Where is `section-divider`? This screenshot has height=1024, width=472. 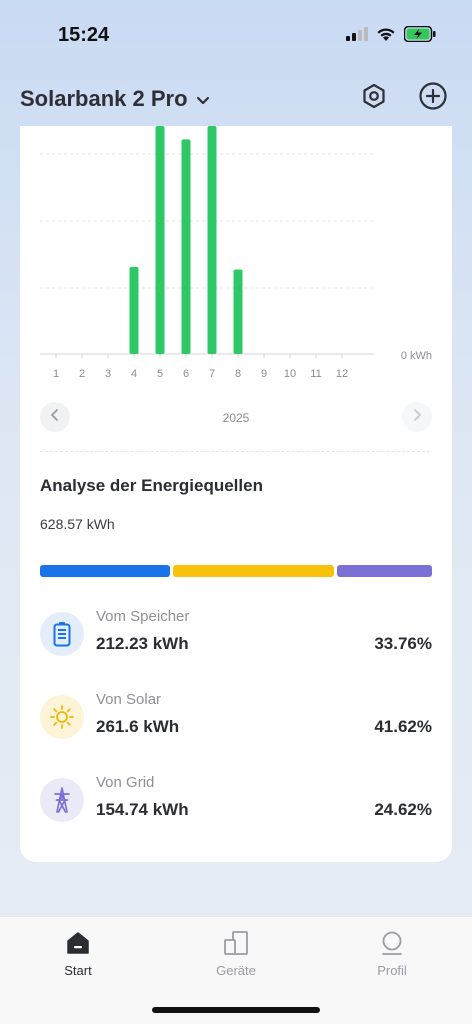
section-divider is located at coordinates (235, 451).